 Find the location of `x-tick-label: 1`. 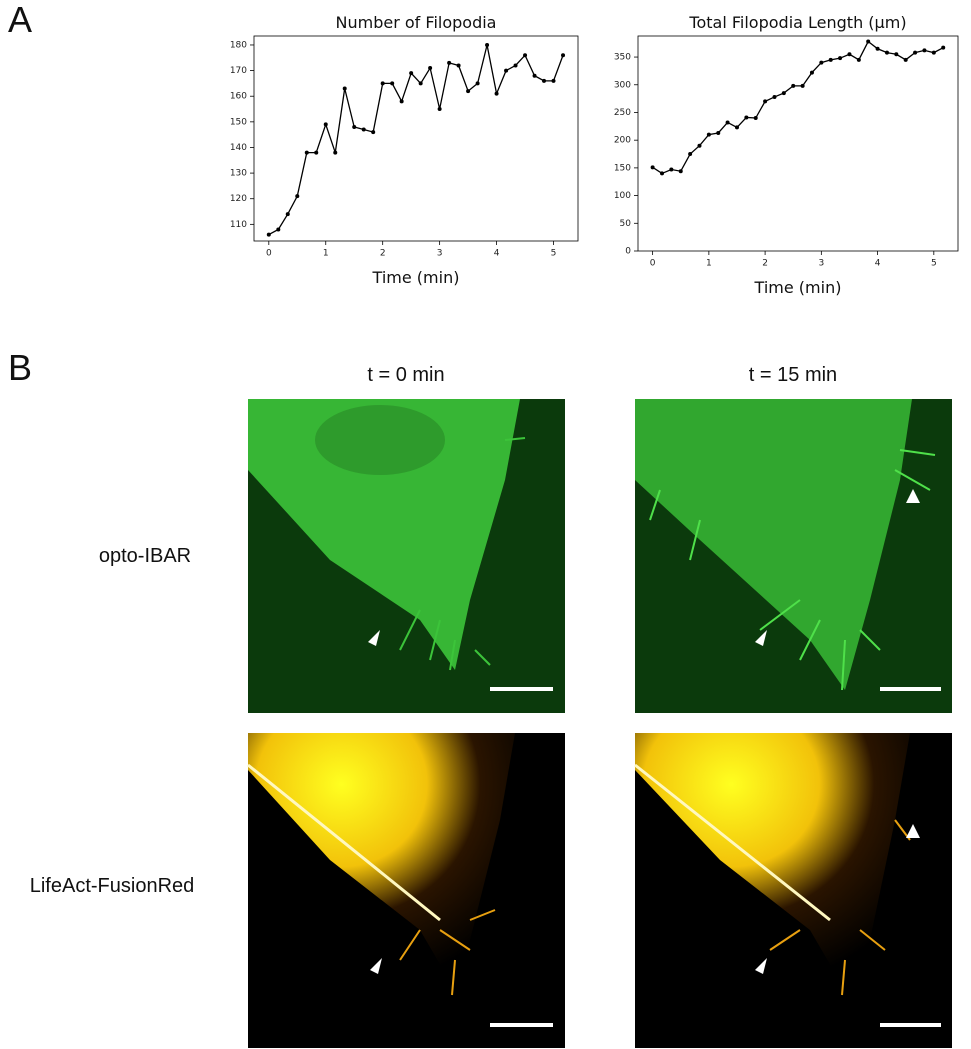

x-tick-label: 1 is located at coordinates (709, 264).